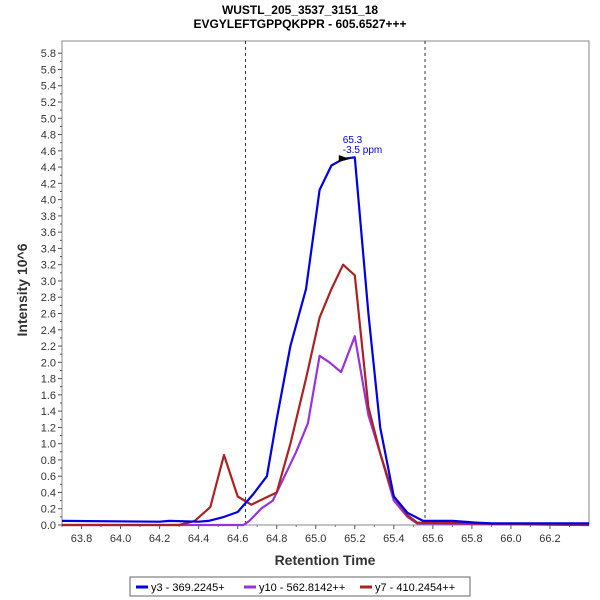 The height and width of the screenshot is (600, 600). What do you see at coordinates (48, 445) in the screenshot?
I see `y-tick-label: 1.0` at bounding box center [48, 445].